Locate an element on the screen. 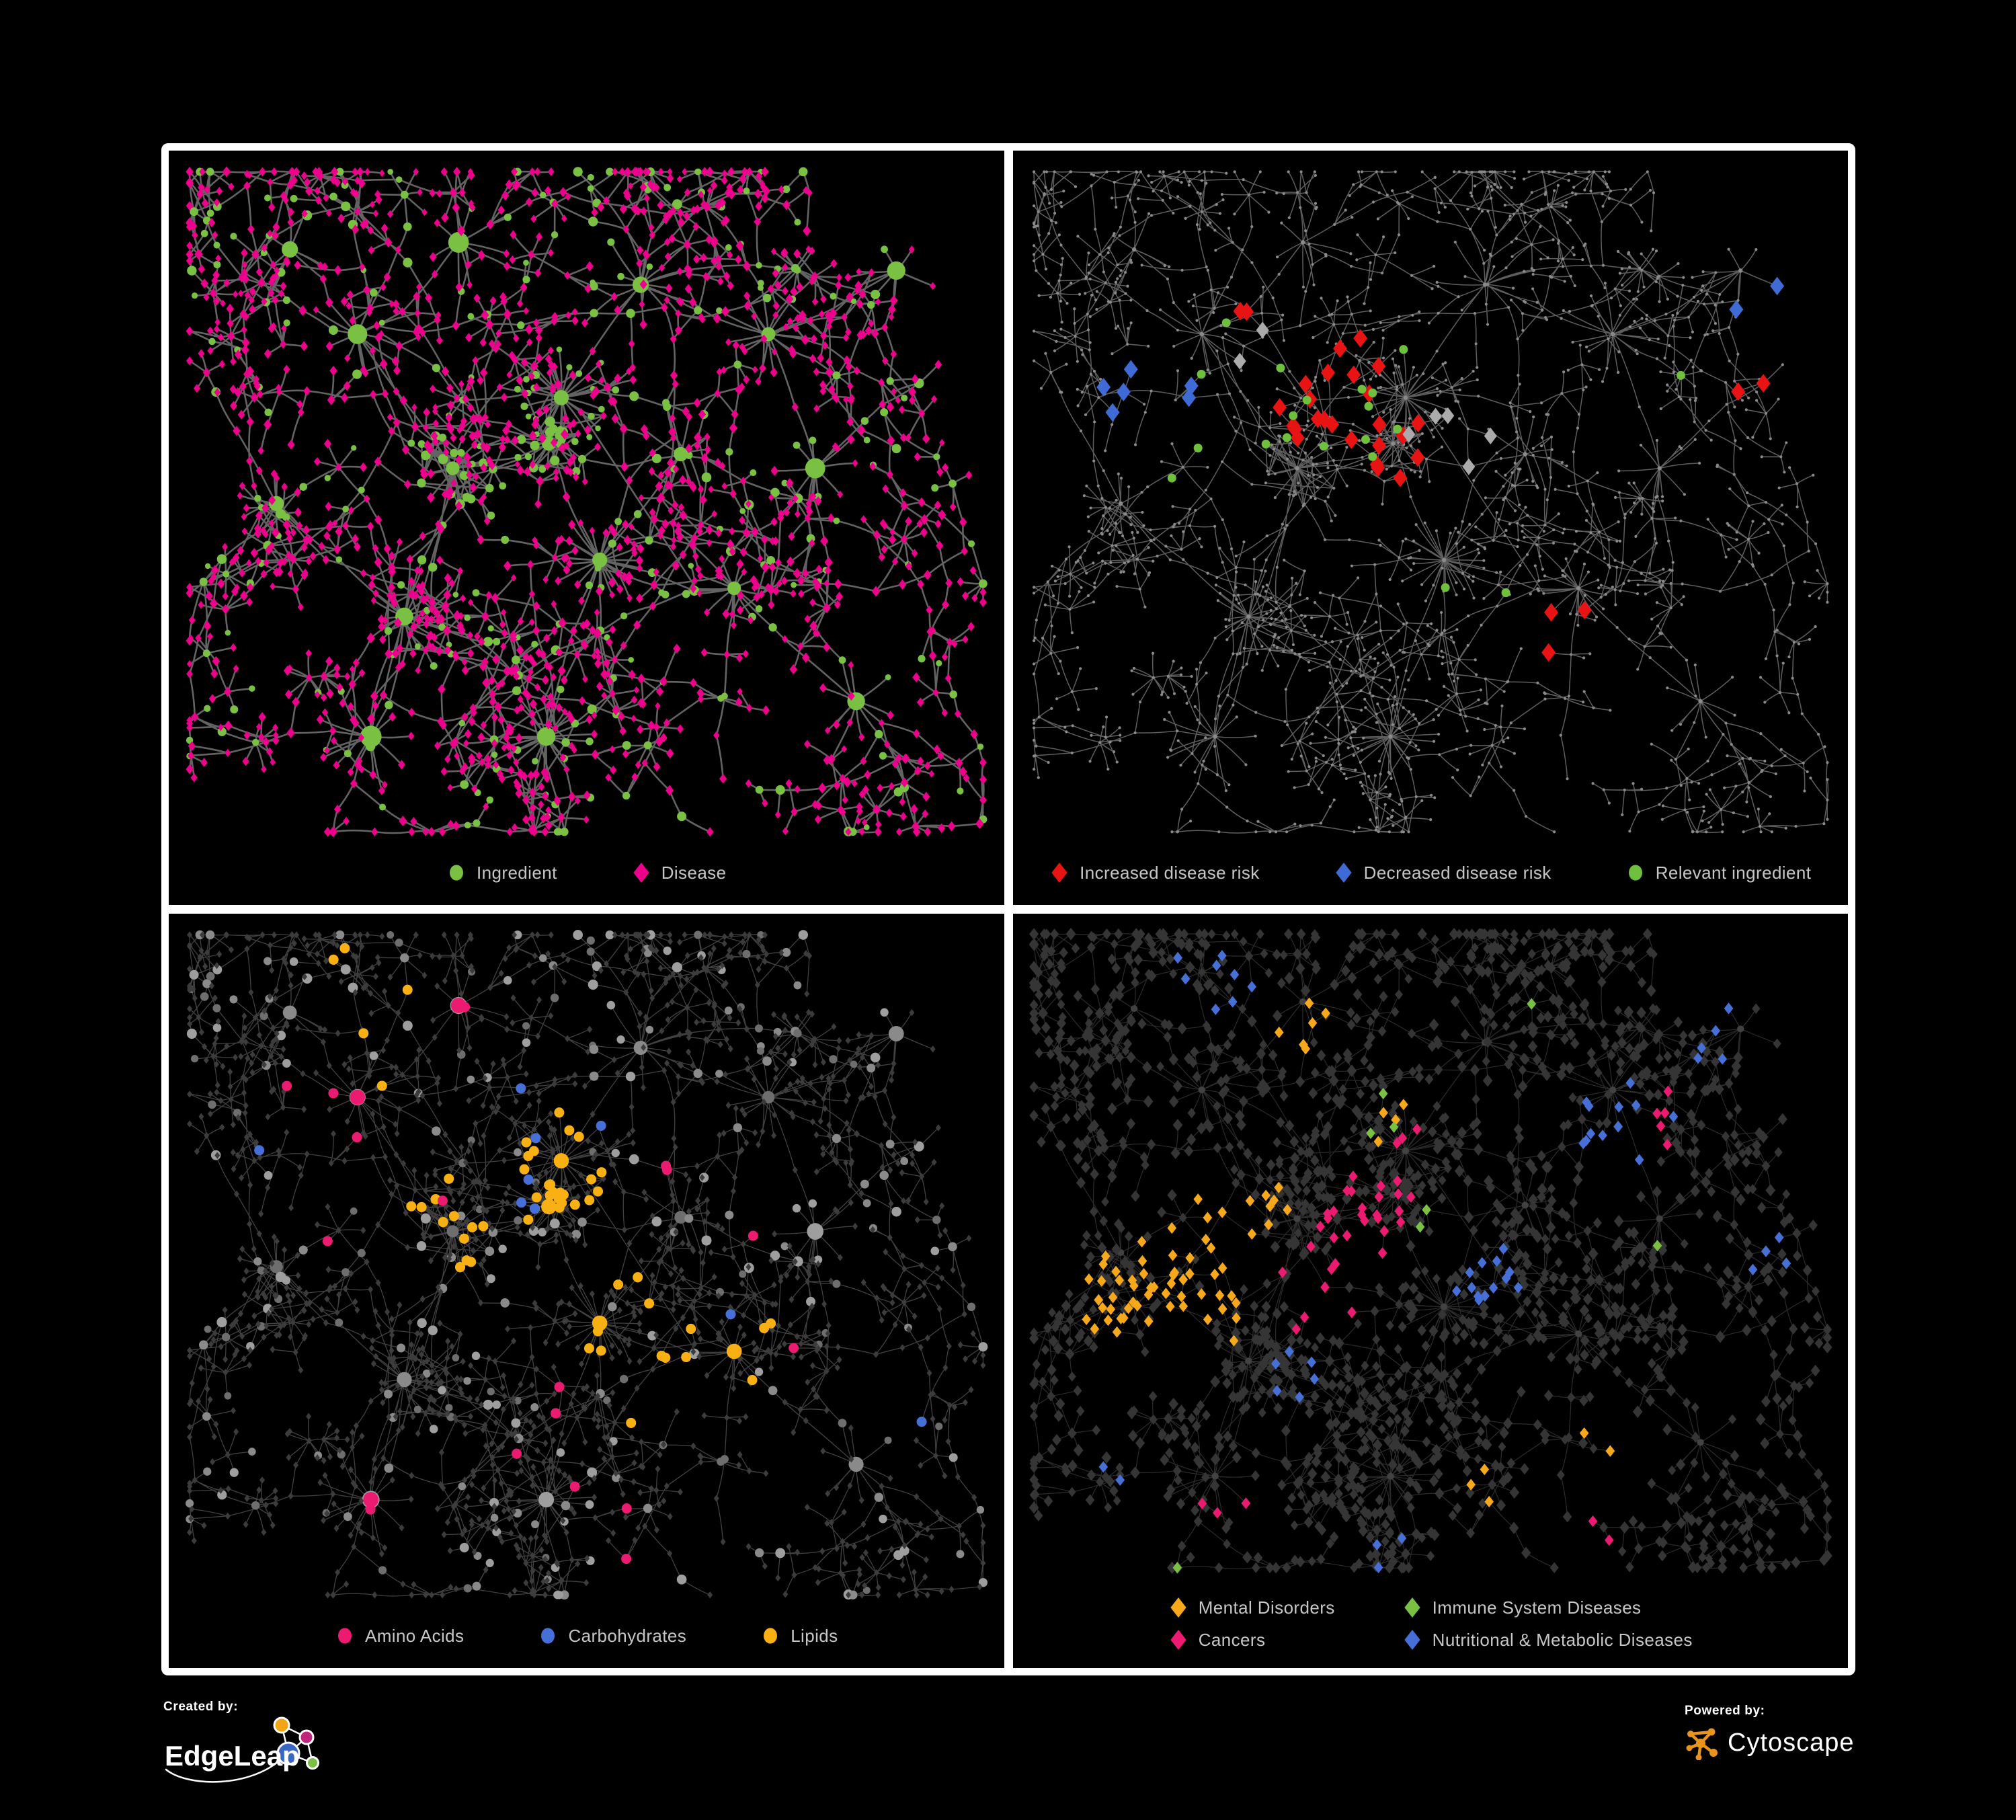 This screenshot has width=2016, height=1820. legend-item-lipids: Lipids is located at coordinates (799, 1636).